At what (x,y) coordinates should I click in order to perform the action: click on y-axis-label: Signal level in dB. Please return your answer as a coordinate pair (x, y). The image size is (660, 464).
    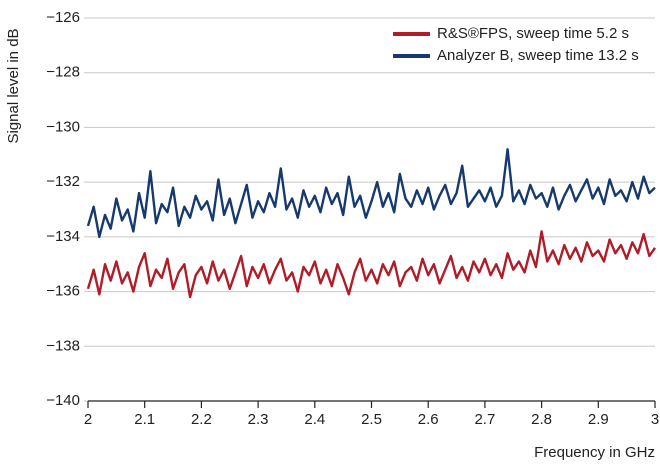
    Looking at the image, I should click on (13, 85).